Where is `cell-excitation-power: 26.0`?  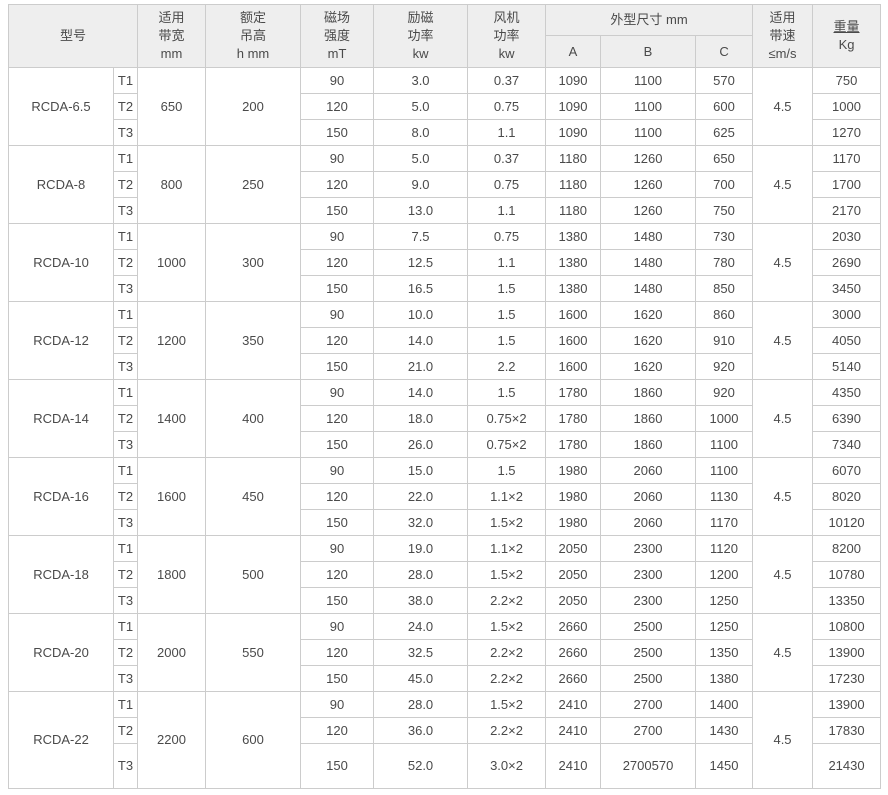 cell-excitation-power: 26.0 is located at coordinates (421, 444).